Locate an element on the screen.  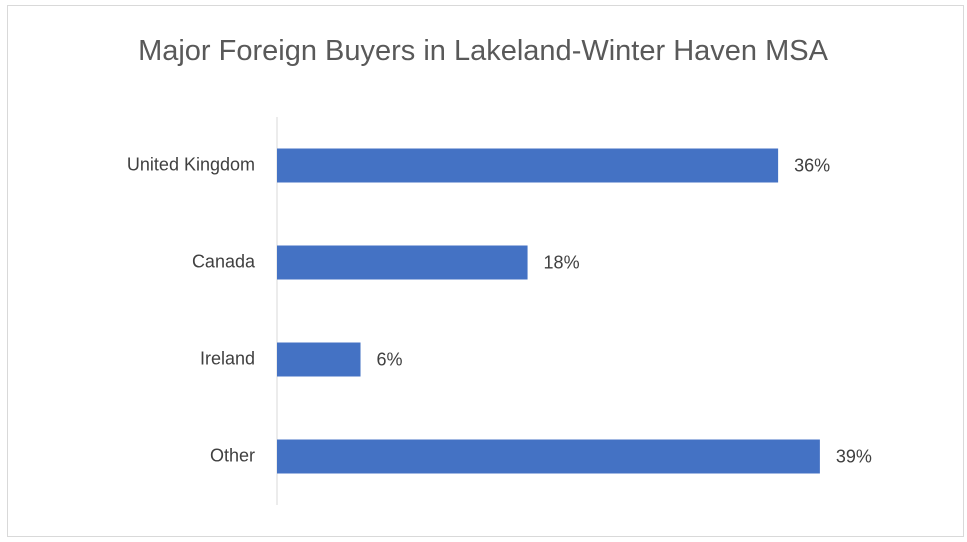
y-tick-label: United Kingdom is located at coordinates (191, 164).